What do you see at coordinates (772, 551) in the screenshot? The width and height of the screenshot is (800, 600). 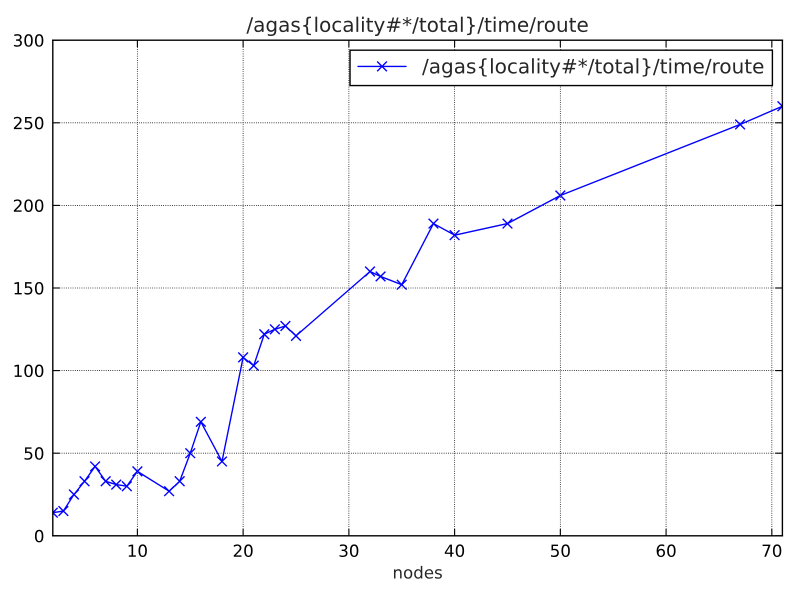 I see `x-tick-label: 70` at bounding box center [772, 551].